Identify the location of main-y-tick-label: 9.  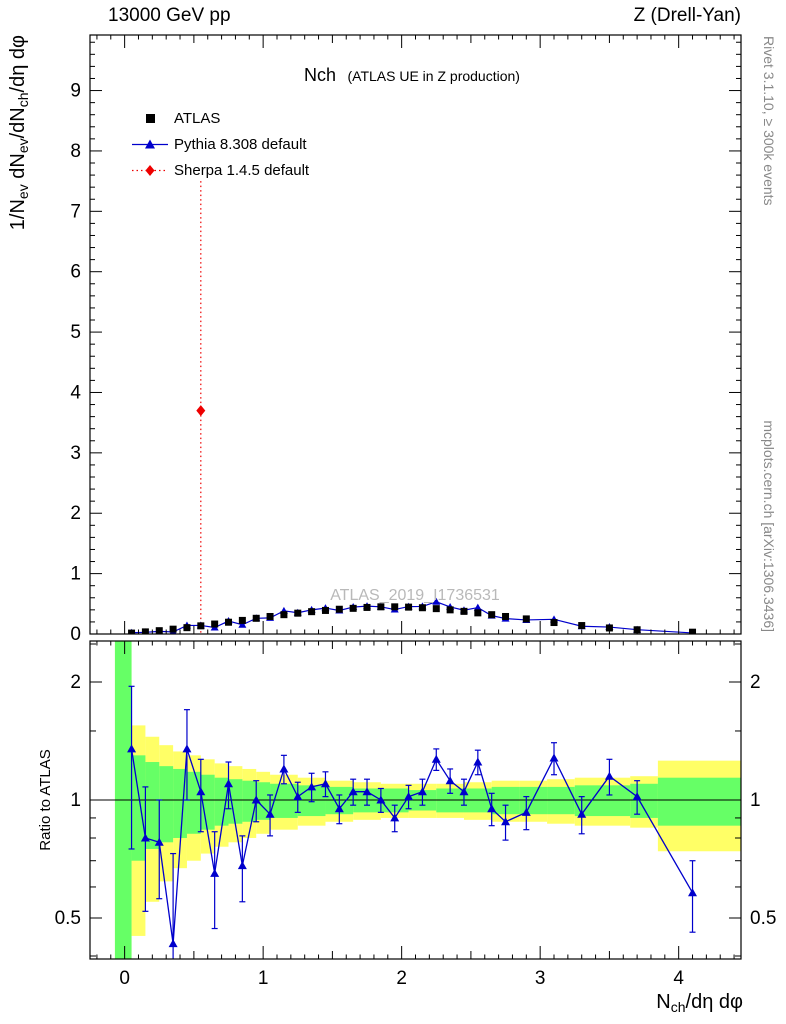
(75, 91).